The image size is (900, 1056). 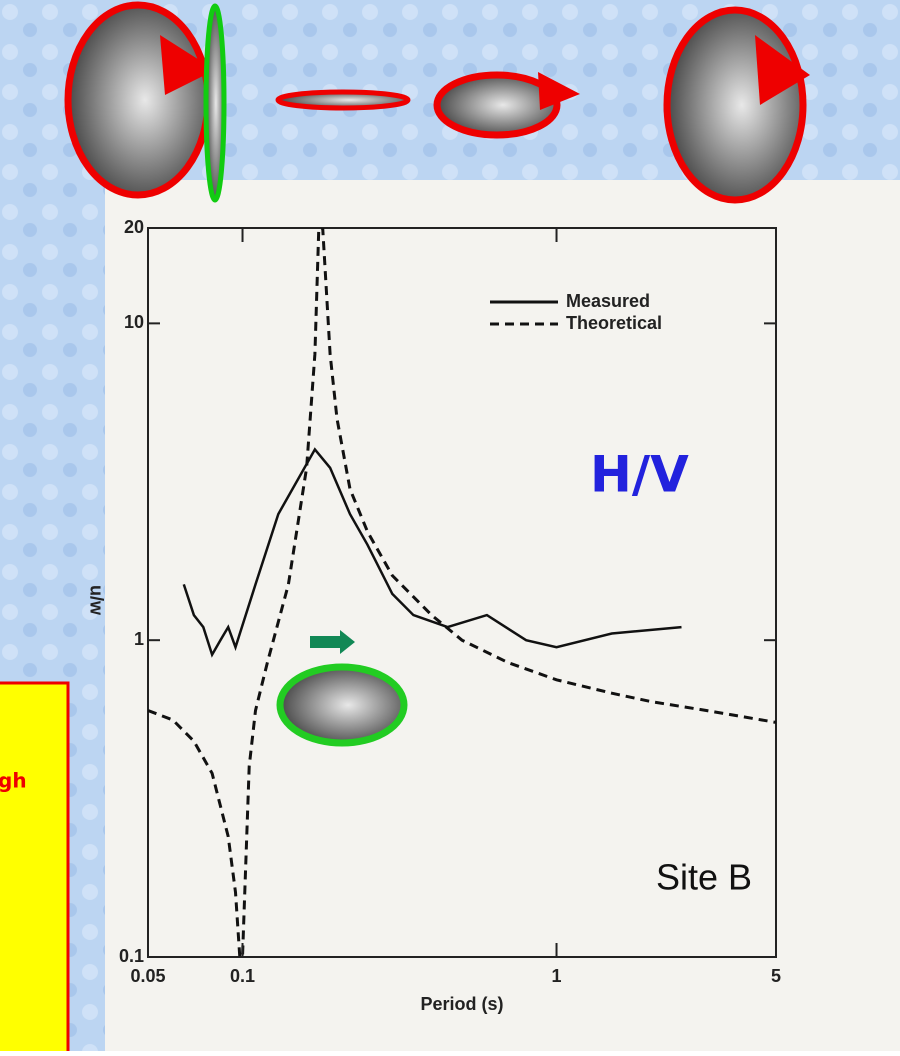 I want to click on legend-label: Measured, so click(x=608, y=301).